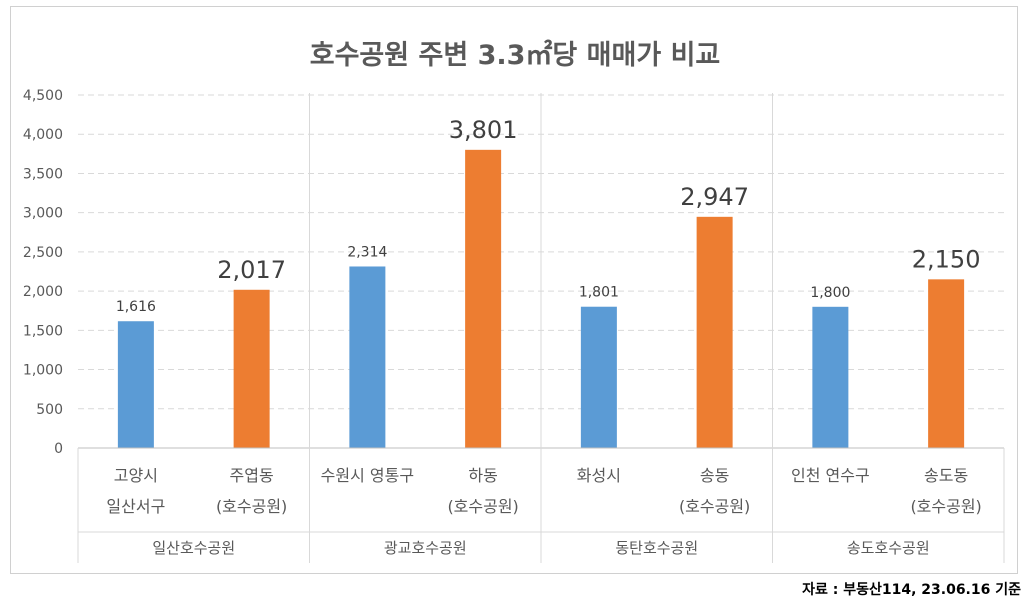 The image size is (1029, 603). What do you see at coordinates (482, 475) in the screenshot?
I see `x-tick-label: 하동` at bounding box center [482, 475].